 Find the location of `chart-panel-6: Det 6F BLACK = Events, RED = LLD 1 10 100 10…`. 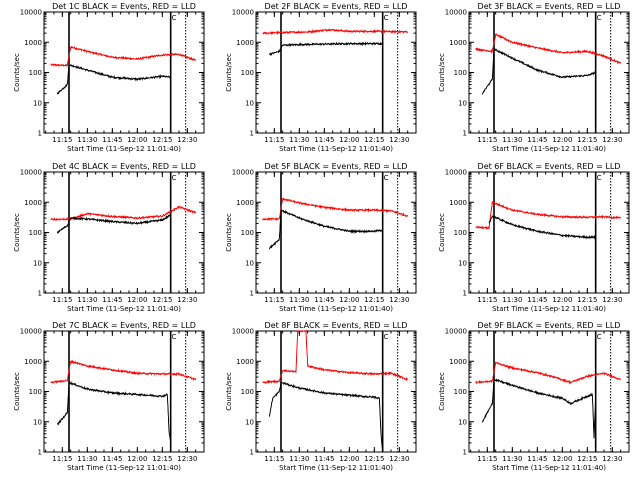

chart-panel-6: Det 6F BLACK = Events, RED = LLD 1 10 100 10… is located at coordinates (534, 237).